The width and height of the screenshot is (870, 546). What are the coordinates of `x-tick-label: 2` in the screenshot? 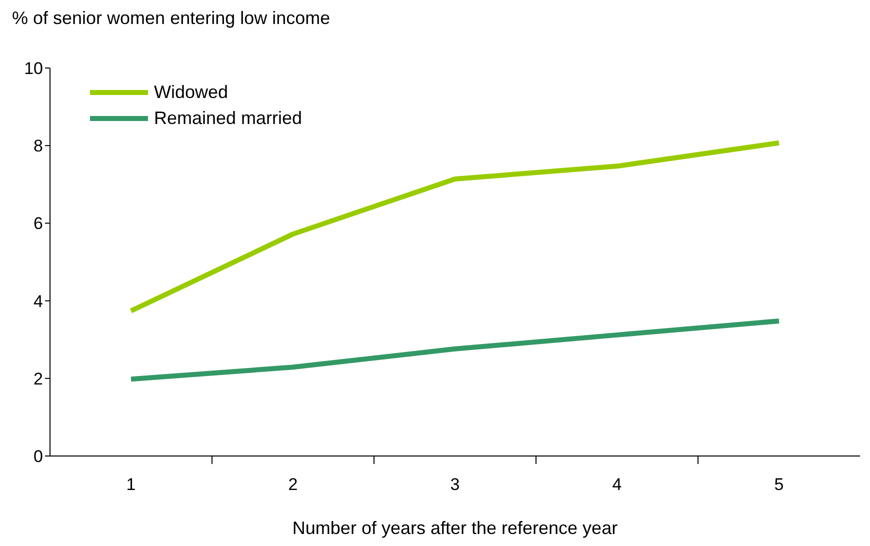 It's located at (293, 484).